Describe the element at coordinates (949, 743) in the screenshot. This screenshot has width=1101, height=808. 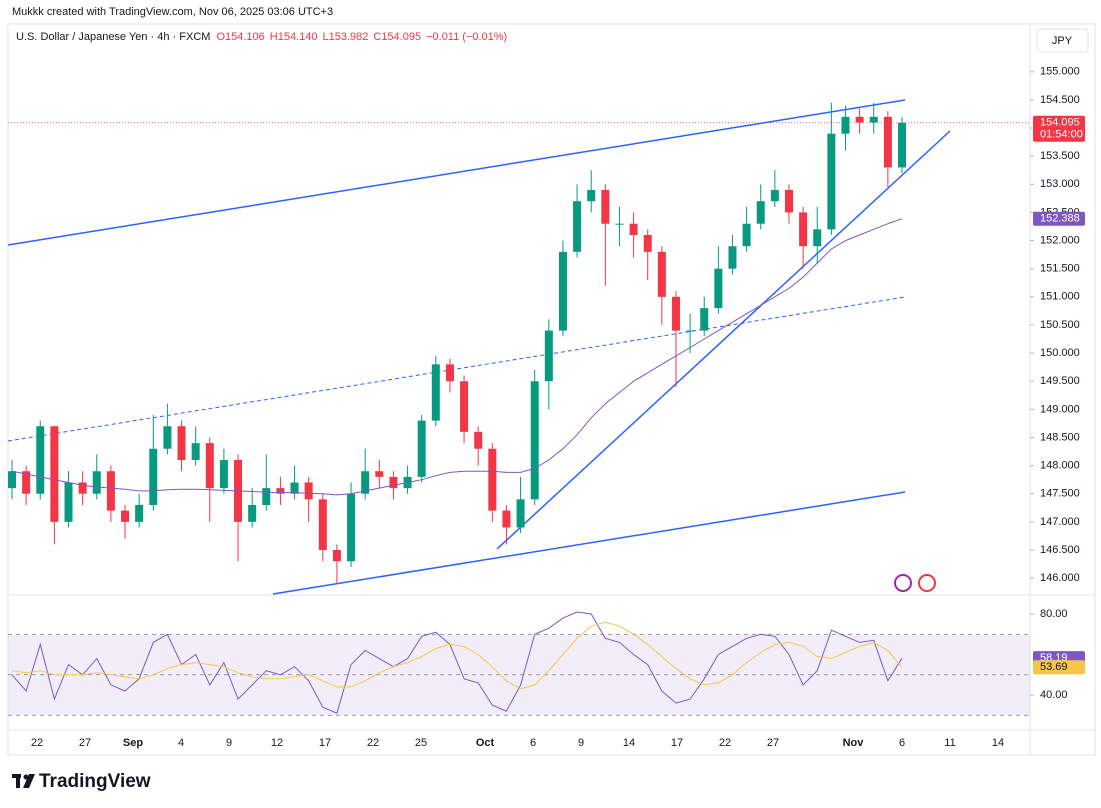
I see `x-tick-label: 11` at that location.